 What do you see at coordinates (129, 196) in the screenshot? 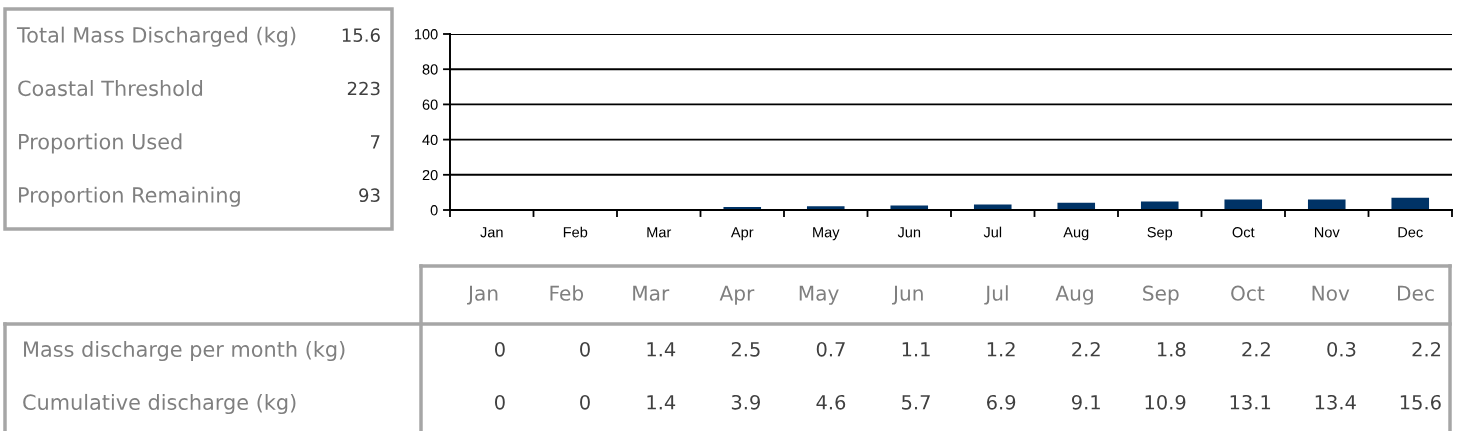
I see `category-label: Proportion Remaining` at bounding box center [129, 196].